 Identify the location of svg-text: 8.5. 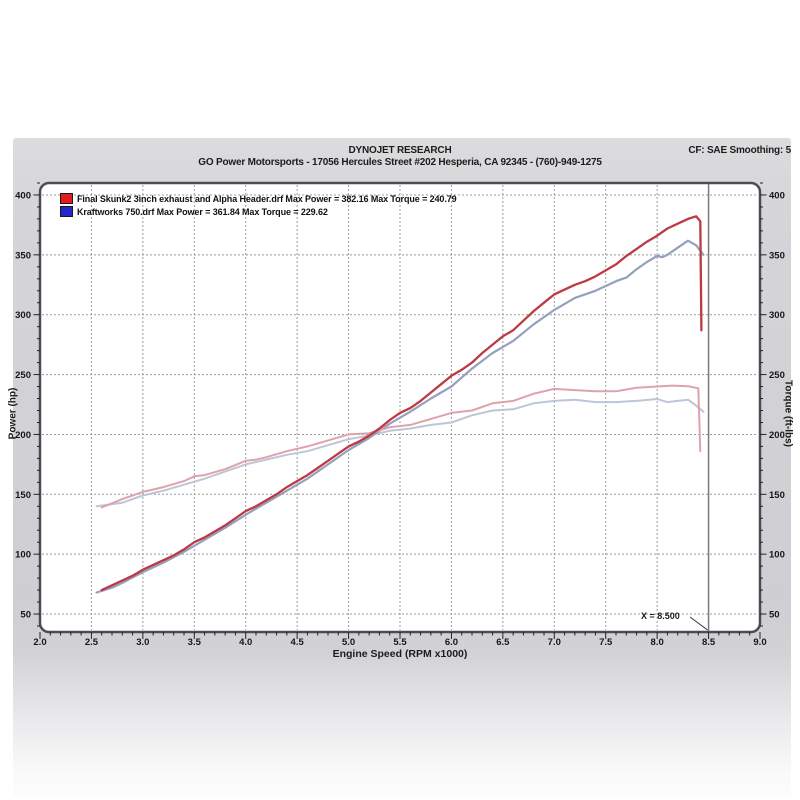
(709, 642).